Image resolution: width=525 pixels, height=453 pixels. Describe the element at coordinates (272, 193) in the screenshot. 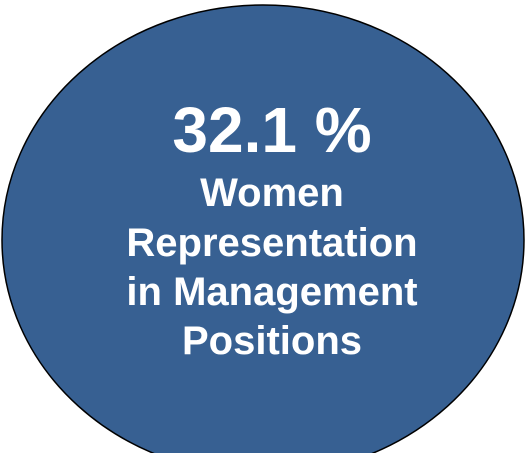

I see `label-line: Women` at that location.